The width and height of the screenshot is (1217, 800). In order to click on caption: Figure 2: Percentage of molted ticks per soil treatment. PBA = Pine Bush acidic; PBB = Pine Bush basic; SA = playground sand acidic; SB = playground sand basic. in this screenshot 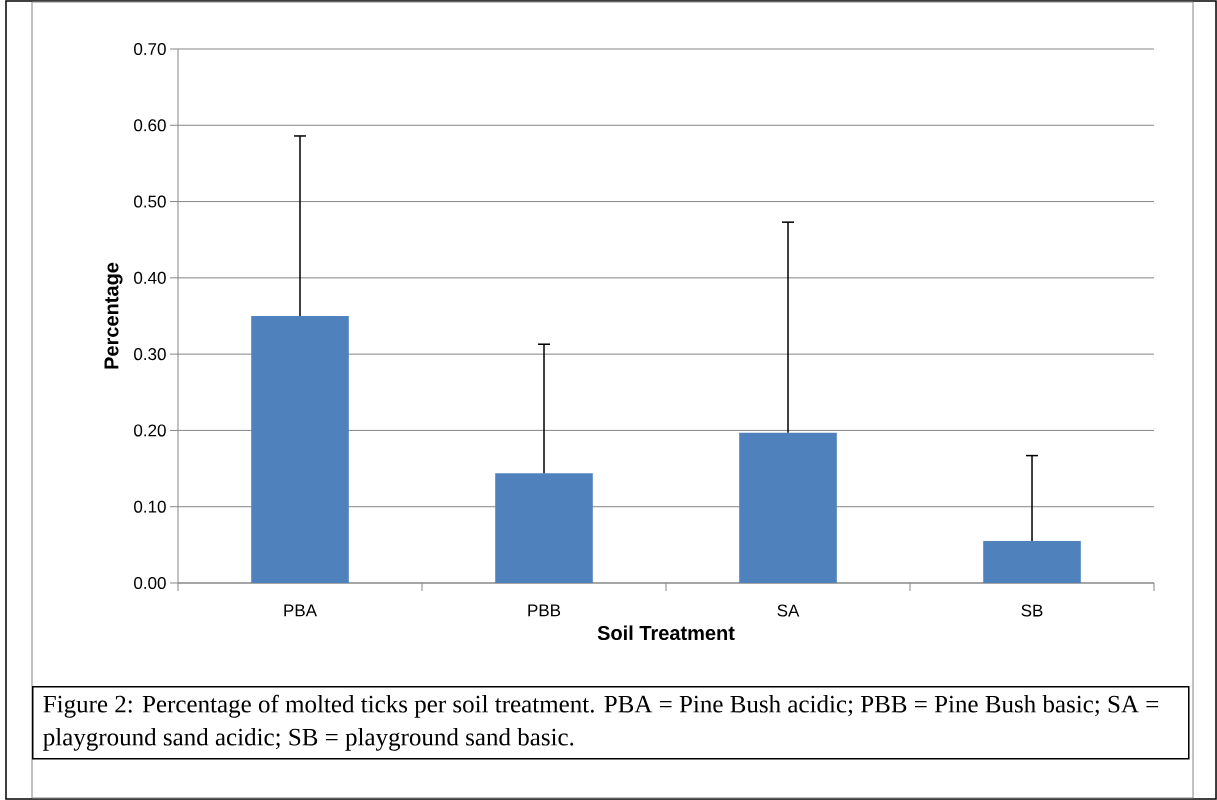, I will do `click(601, 722)`.